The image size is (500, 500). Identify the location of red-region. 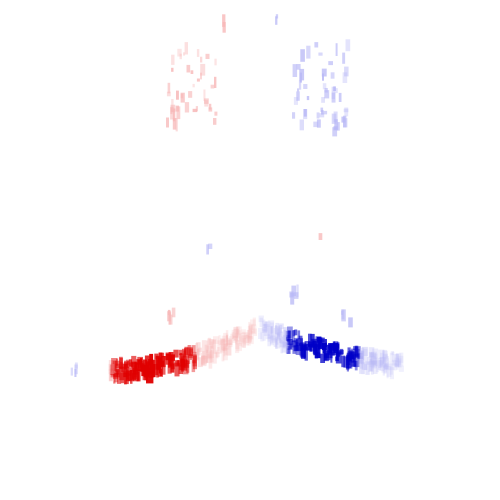
(182, 351).